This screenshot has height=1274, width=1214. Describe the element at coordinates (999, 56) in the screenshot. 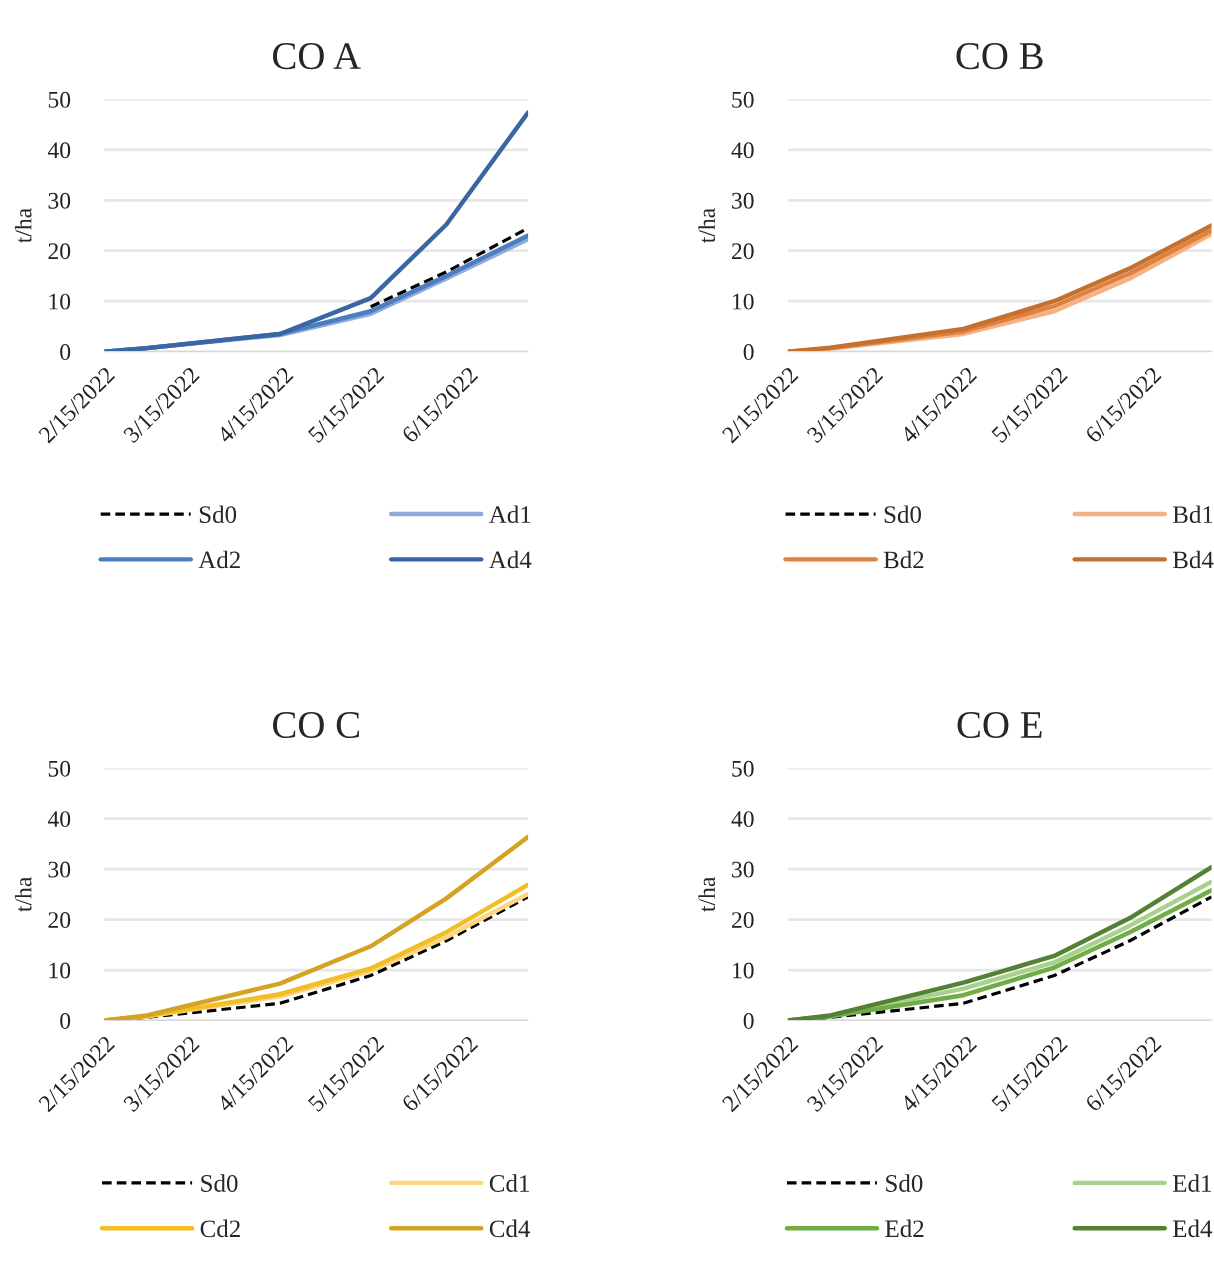

I see `chart-title: CO B` at that location.